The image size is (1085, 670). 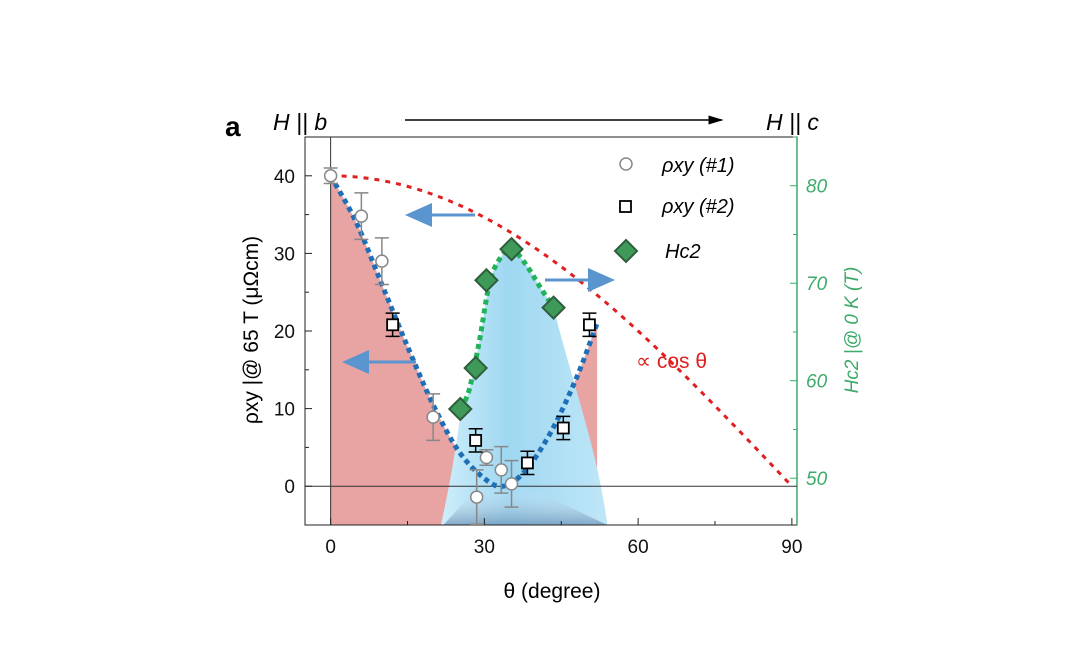 I want to click on hc2-fit-curve, so click(x=507, y=328).